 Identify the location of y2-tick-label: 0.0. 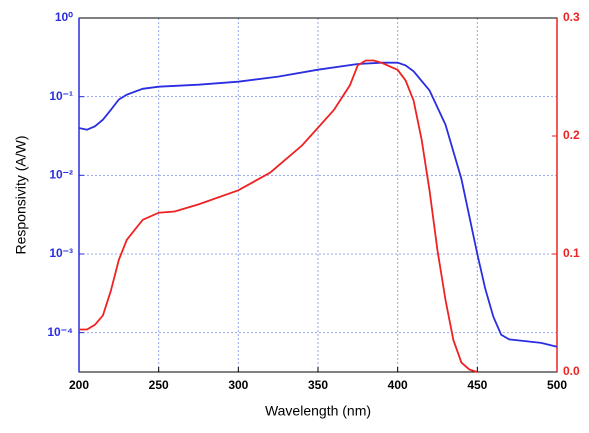
(571, 371).